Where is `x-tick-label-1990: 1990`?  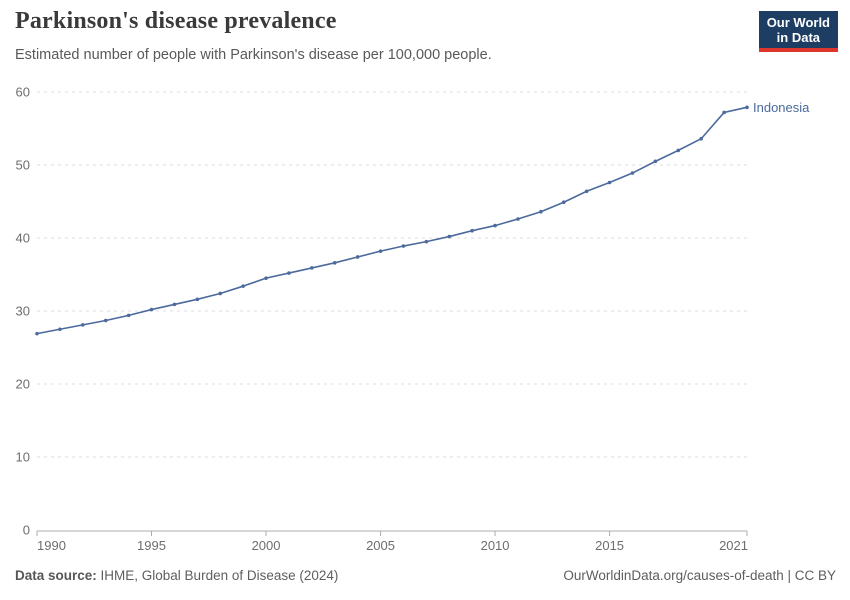 x-tick-label-1990: 1990 is located at coordinates (51, 545).